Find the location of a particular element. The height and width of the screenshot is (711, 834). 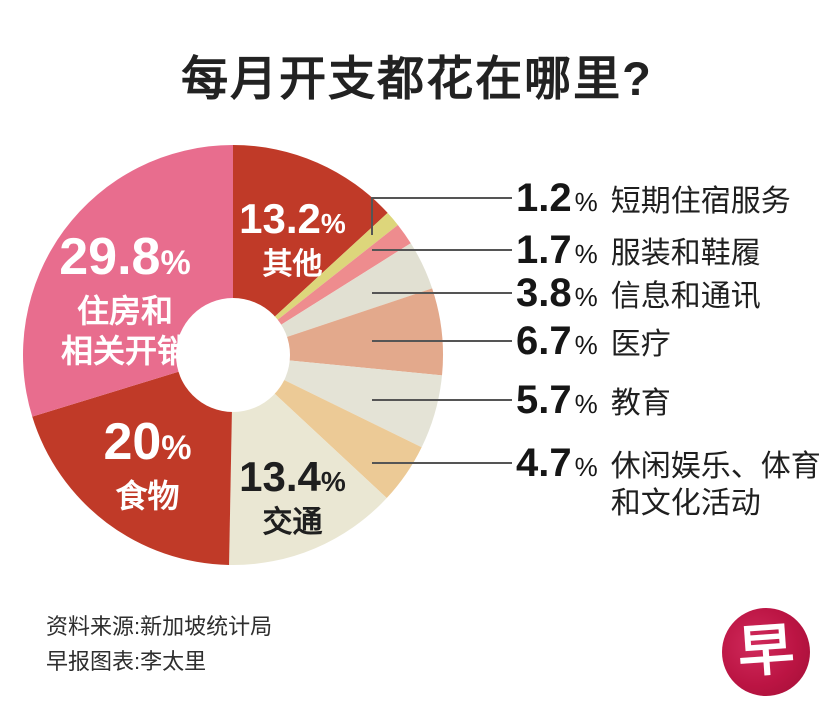

legend-category-label: 医疗 is located at coordinates (640, 344).